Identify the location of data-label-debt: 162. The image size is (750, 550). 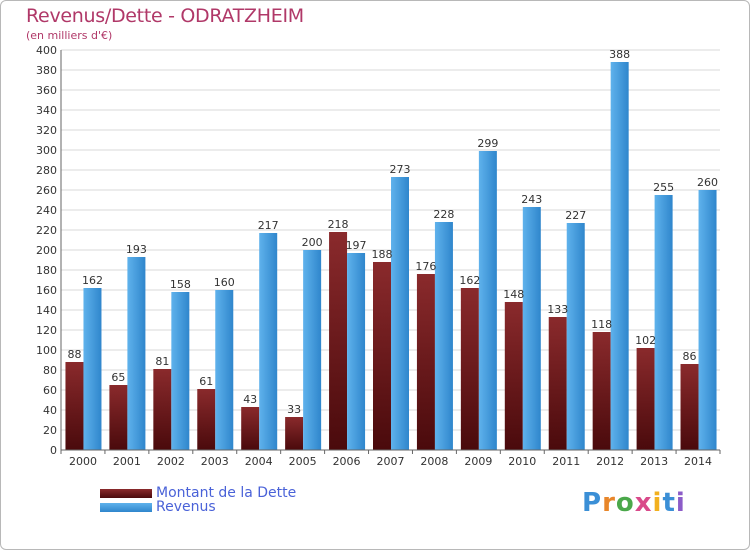
(469, 280).